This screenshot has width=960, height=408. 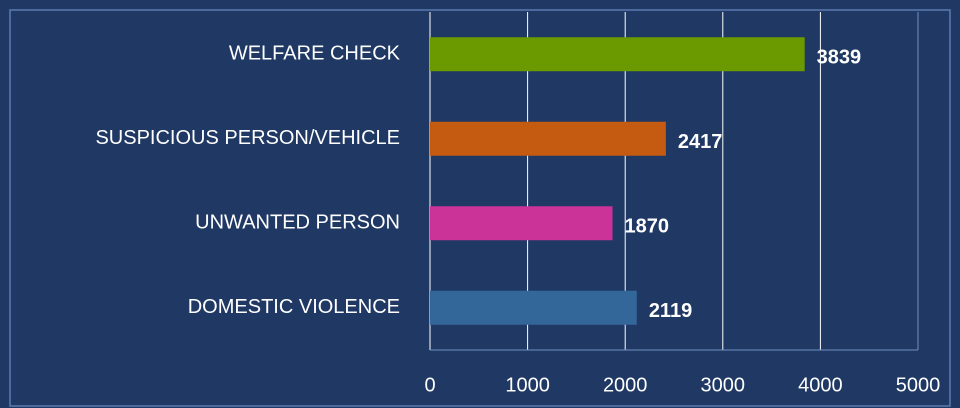 I want to click on y-tick-label: UNWANTED PERSON, so click(x=297, y=223).